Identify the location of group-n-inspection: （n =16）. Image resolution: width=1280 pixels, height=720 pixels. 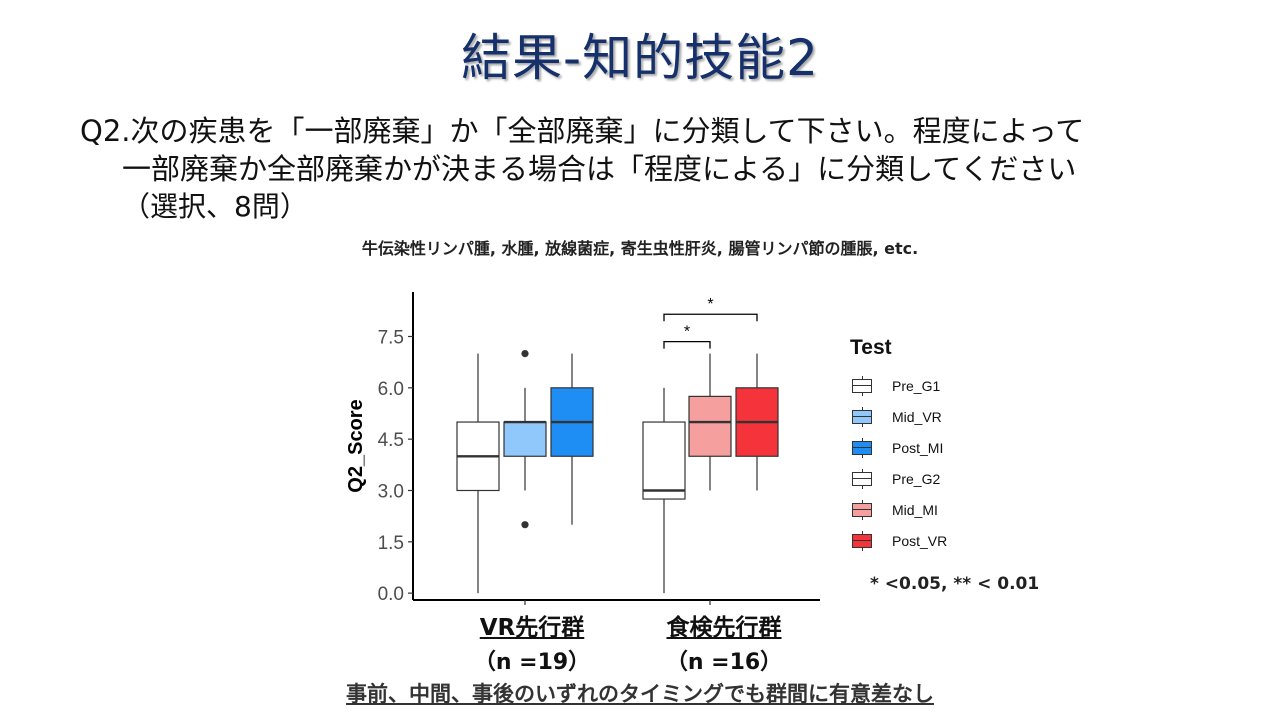
(724, 662).